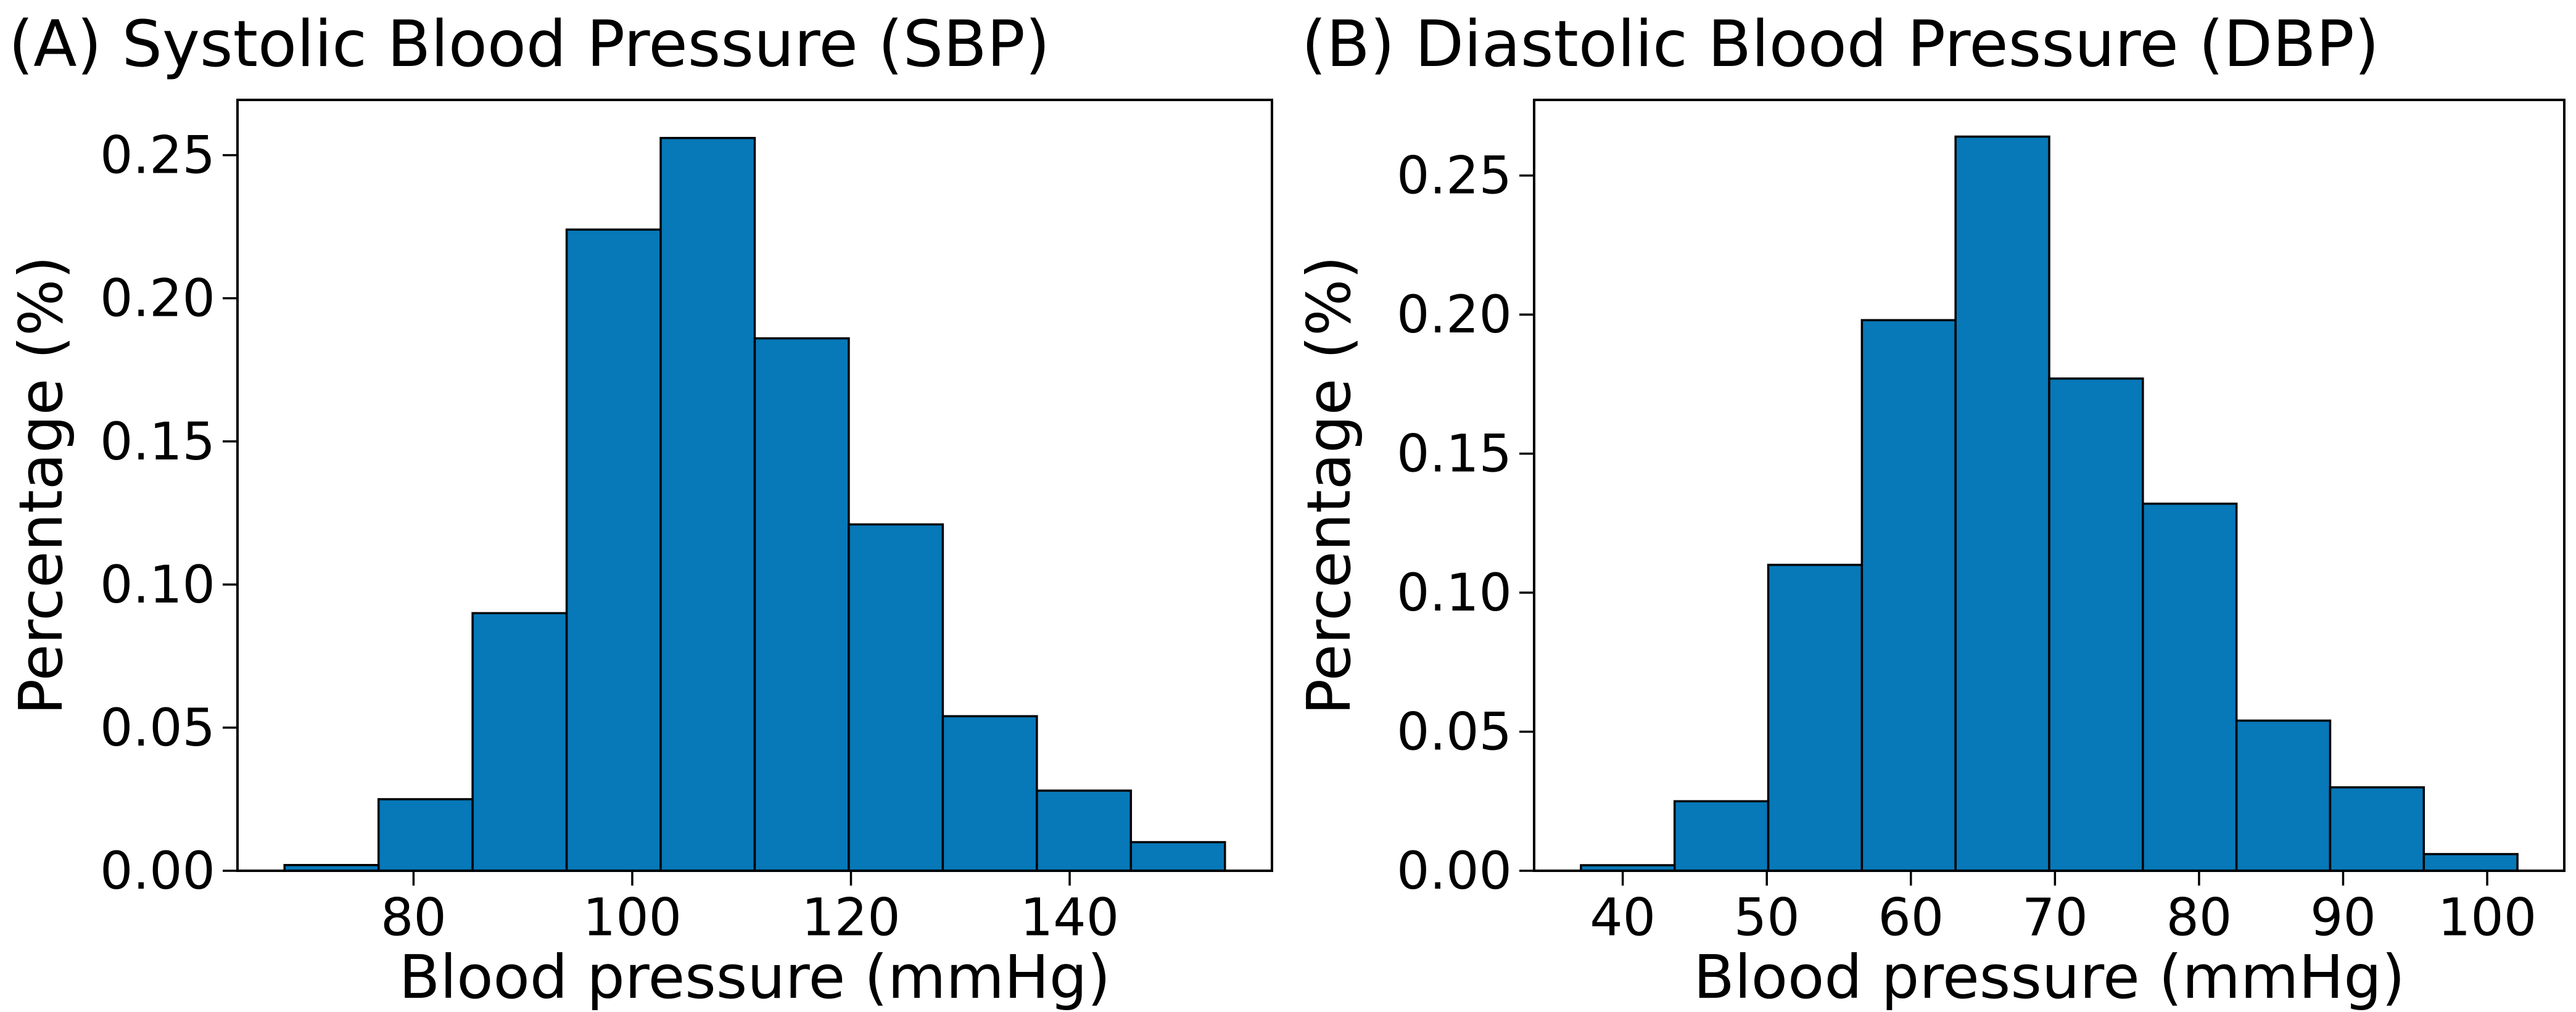  I want to click on x-tick-label: 90, so click(2343, 917).